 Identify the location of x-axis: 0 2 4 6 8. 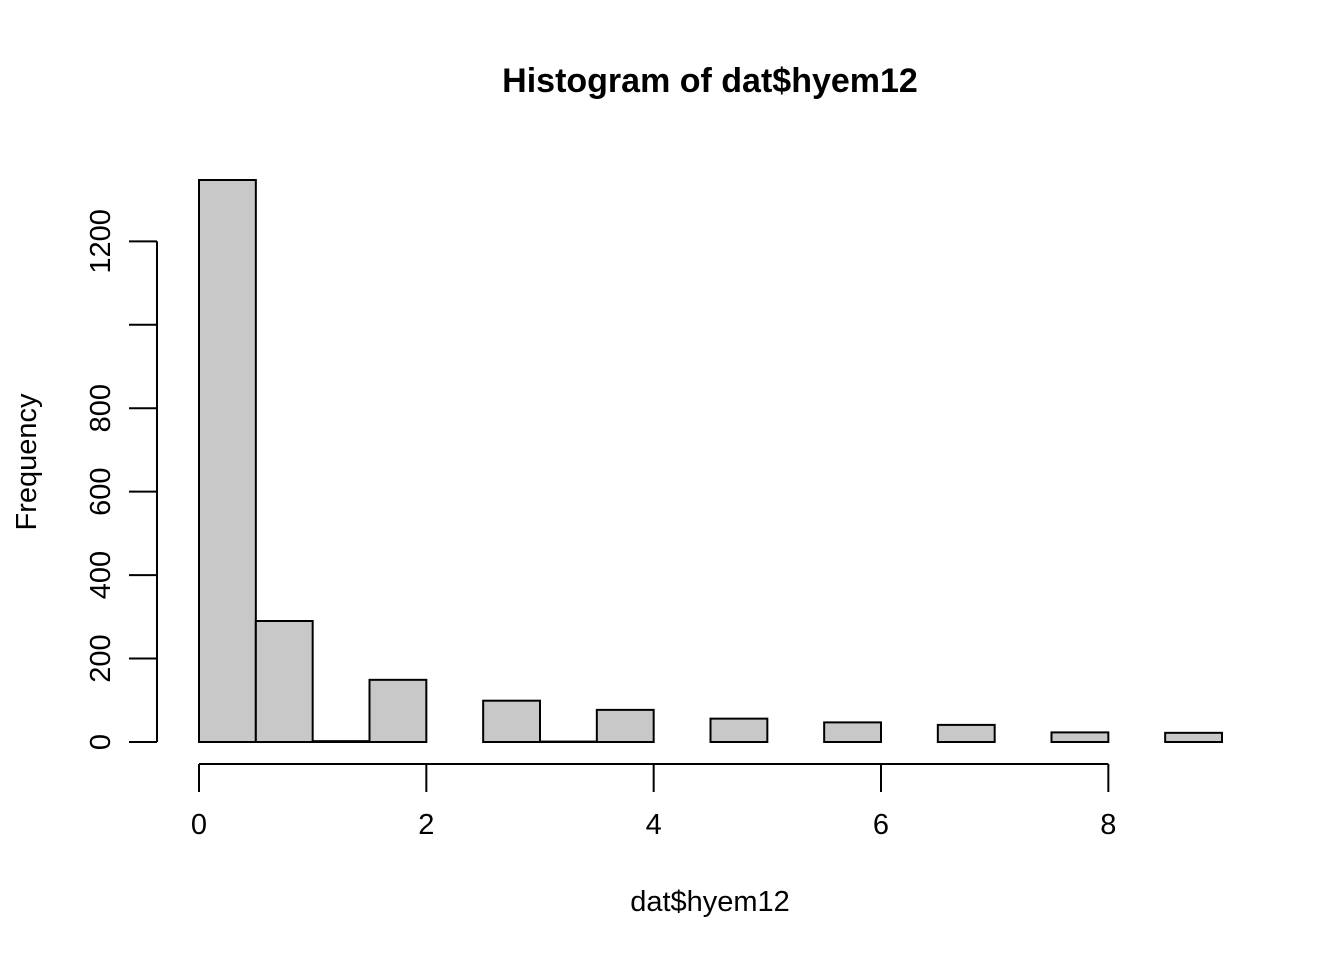
(653, 802).